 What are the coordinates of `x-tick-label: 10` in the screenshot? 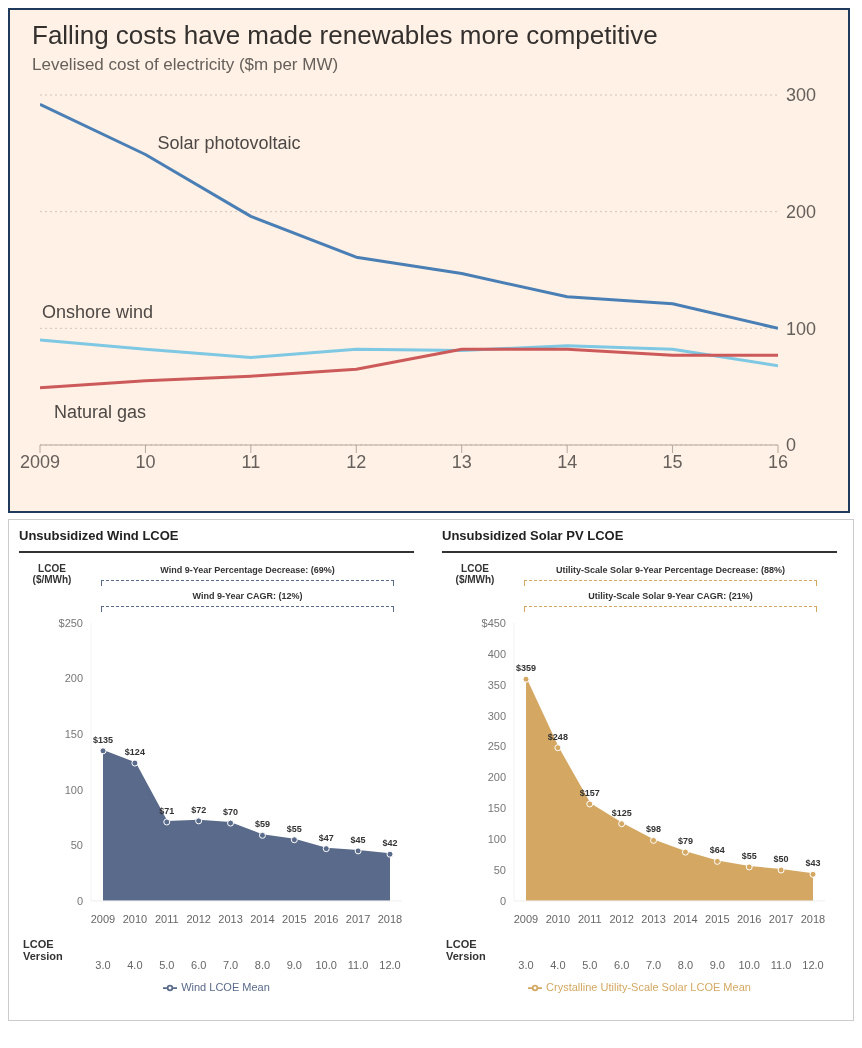 It's located at (145, 461).